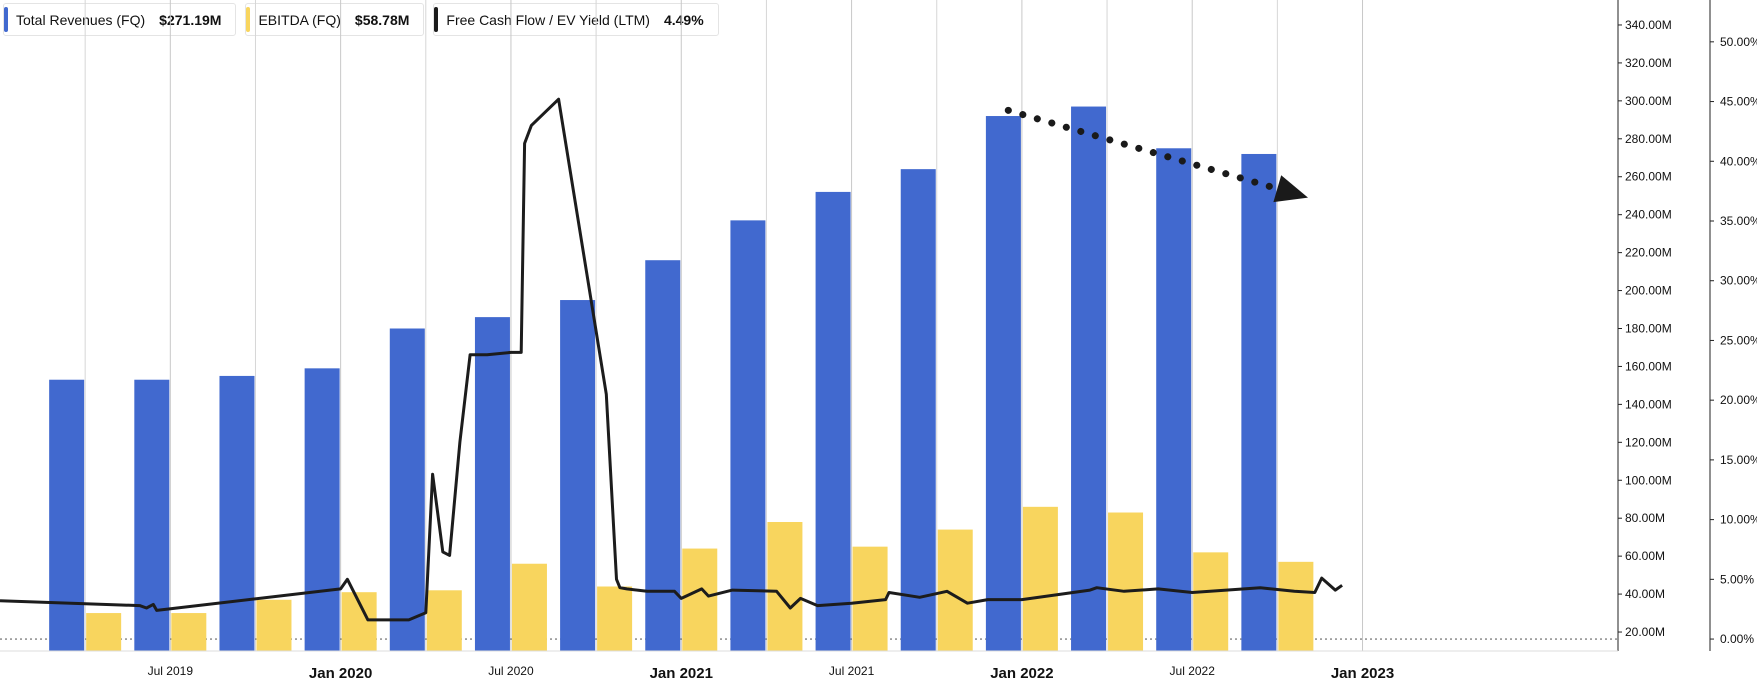 This screenshot has width=1757, height=683. I want to click on legend-item-fcf-ev-yield: Free Cash Flow / EV Yield (LTM) 4.49%, so click(576, 19).